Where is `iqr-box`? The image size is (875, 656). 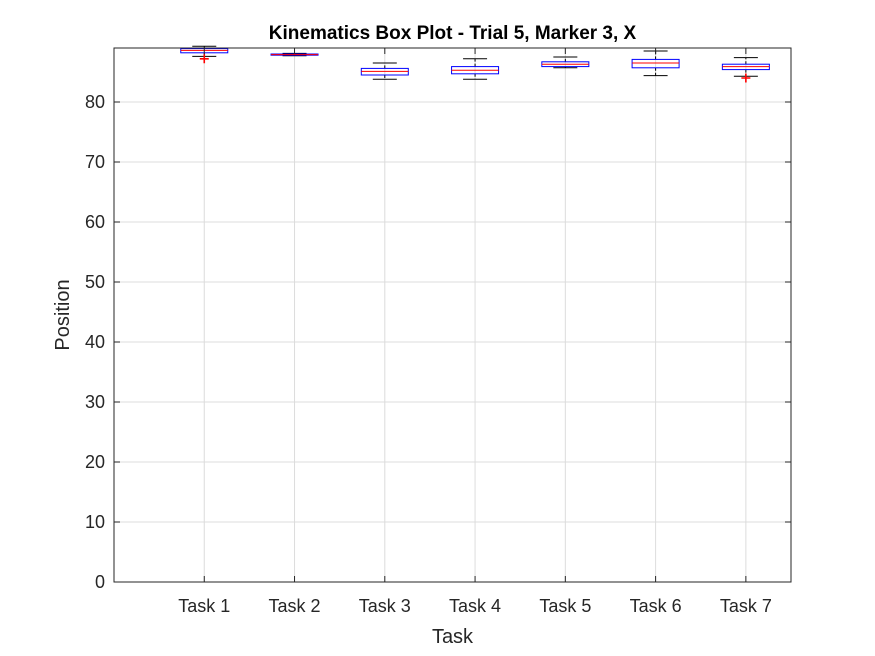 iqr-box is located at coordinates (655, 63).